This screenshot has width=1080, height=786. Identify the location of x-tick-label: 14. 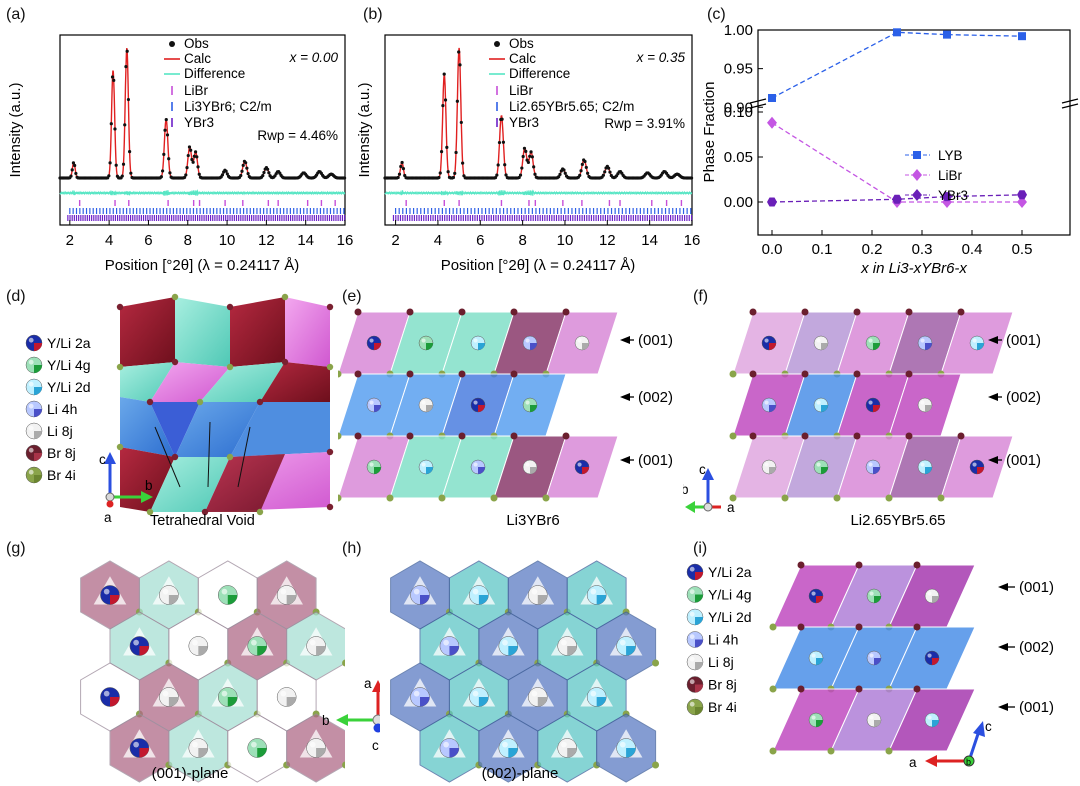
(305, 240).